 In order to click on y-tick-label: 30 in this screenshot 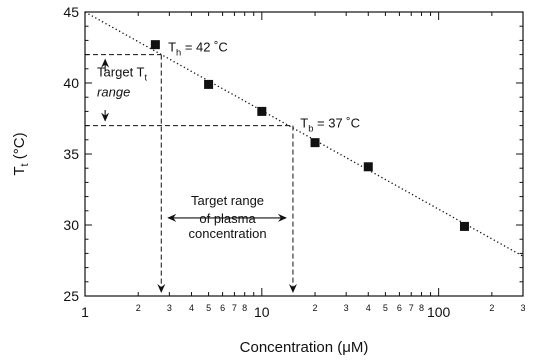, I will do `click(71, 225)`.